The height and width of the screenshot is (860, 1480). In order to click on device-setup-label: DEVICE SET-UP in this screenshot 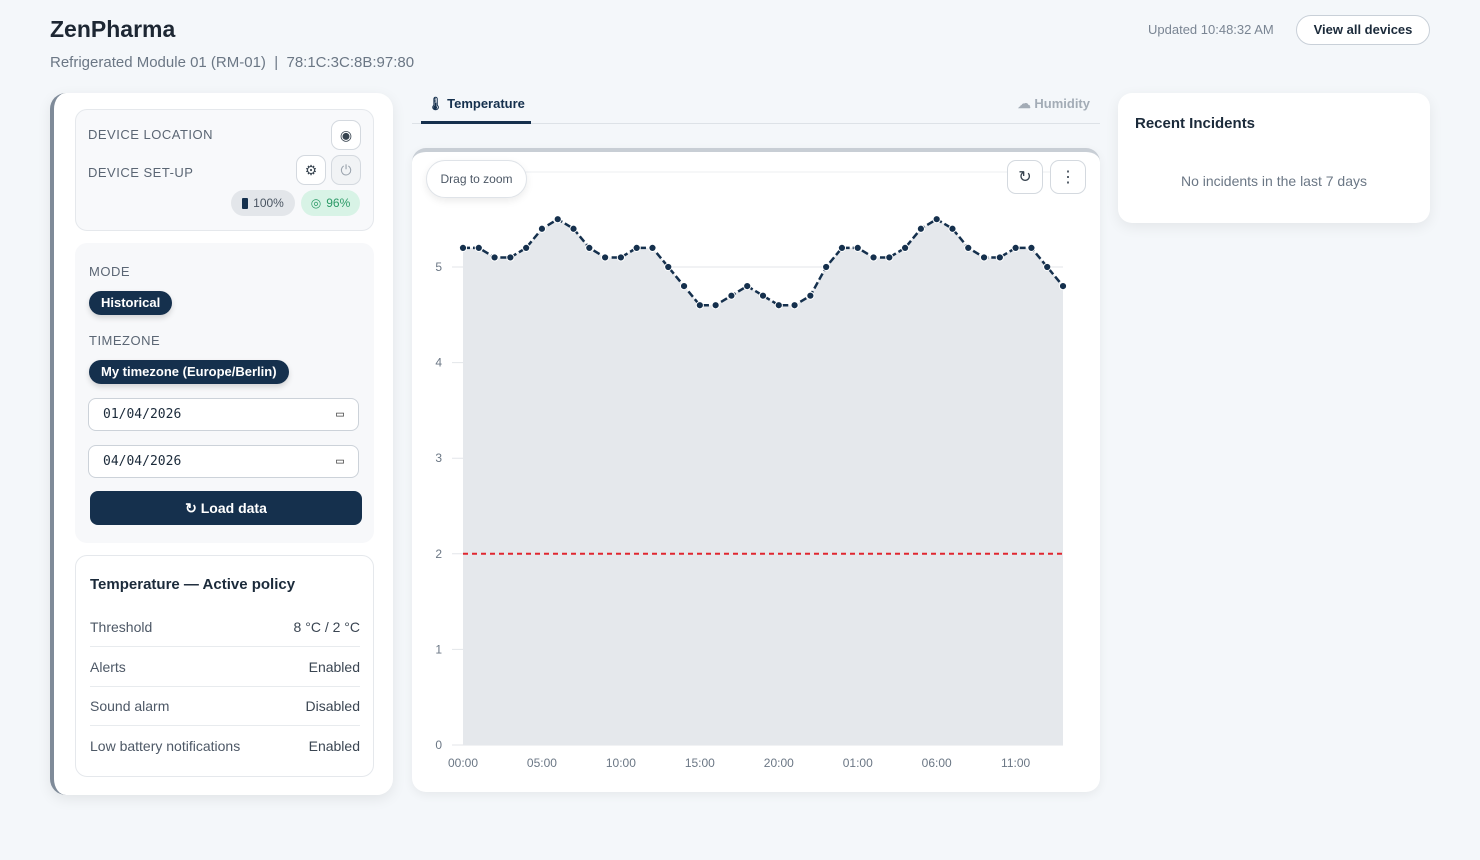, I will do `click(141, 172)`.